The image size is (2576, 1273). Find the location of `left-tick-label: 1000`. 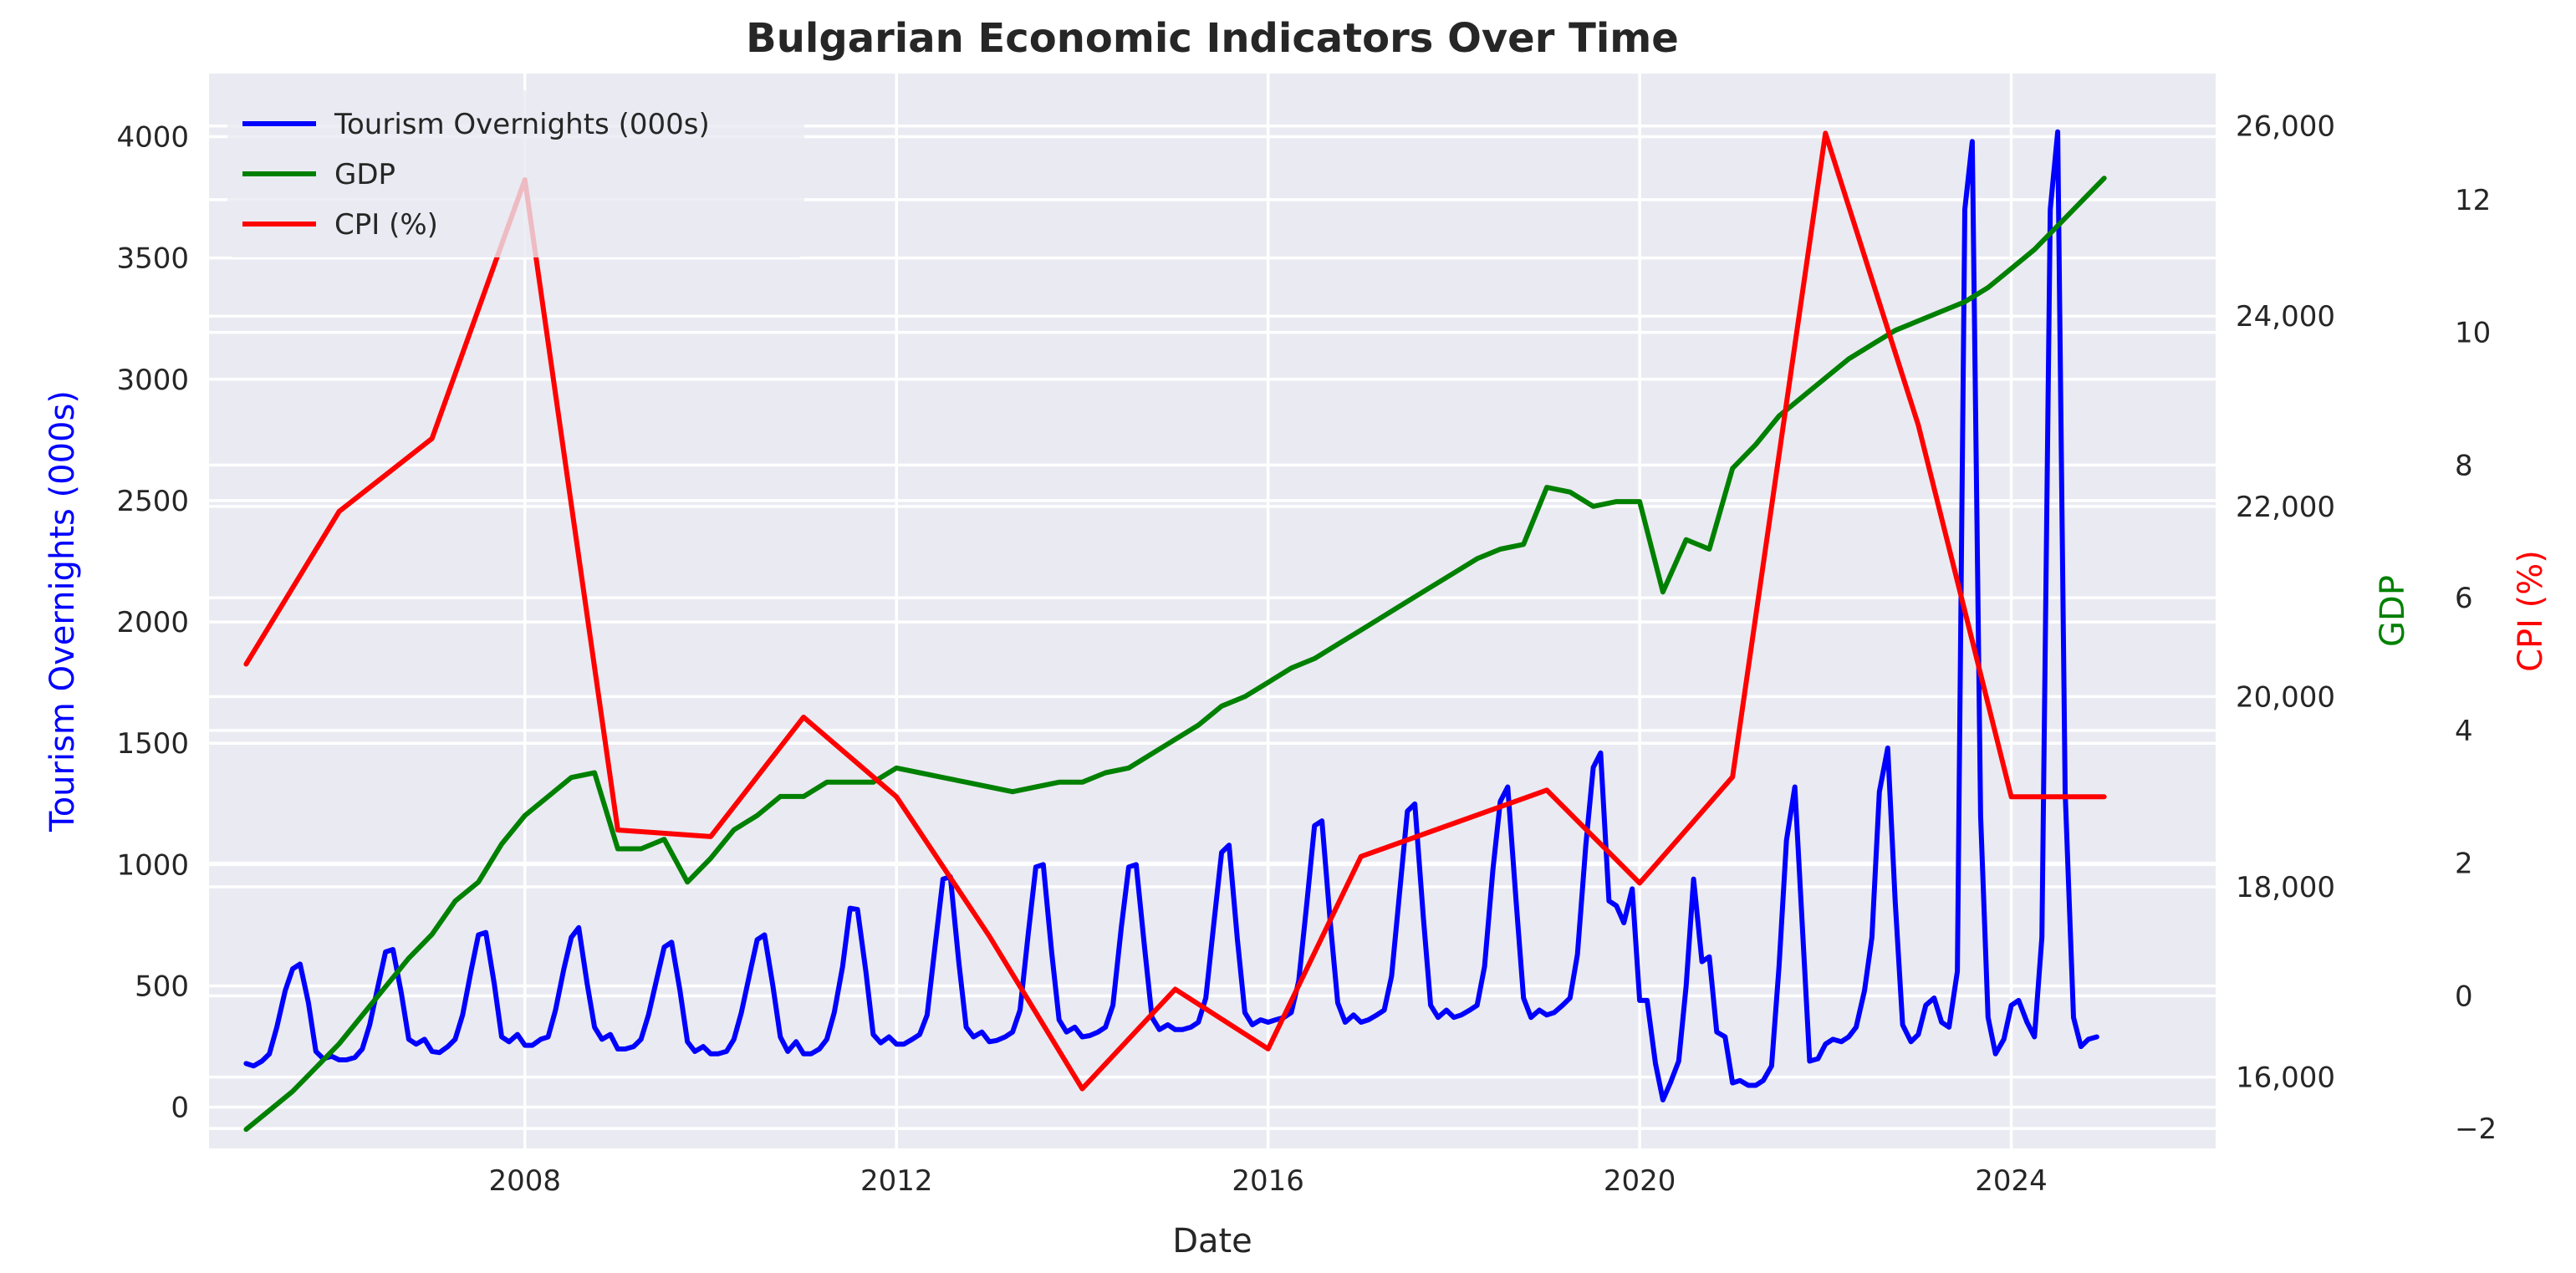

left-tick-label: 1000 is located at coordinates (152, 865).